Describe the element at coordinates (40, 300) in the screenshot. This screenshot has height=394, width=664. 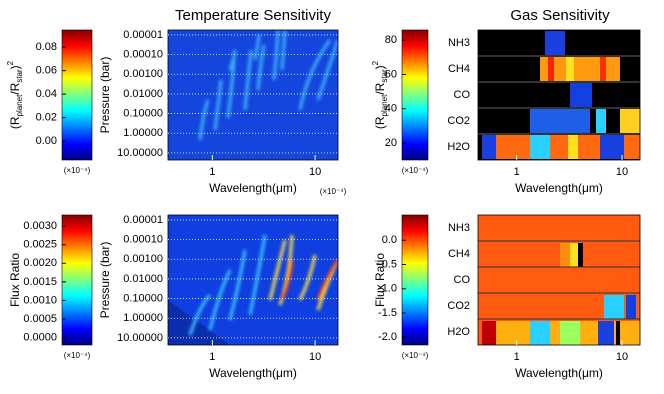
I see `colorbar-tick-label: 0.0010` at that location.